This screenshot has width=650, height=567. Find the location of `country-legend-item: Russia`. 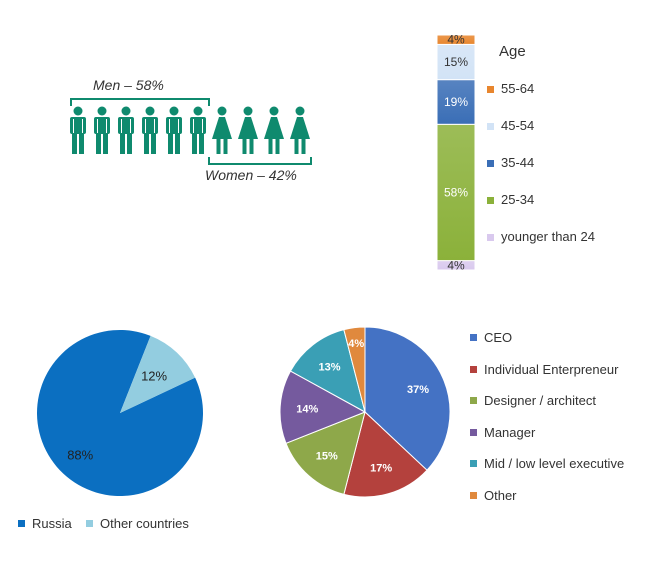

country-legend-item: Russia is located at coordinates (45, 523).